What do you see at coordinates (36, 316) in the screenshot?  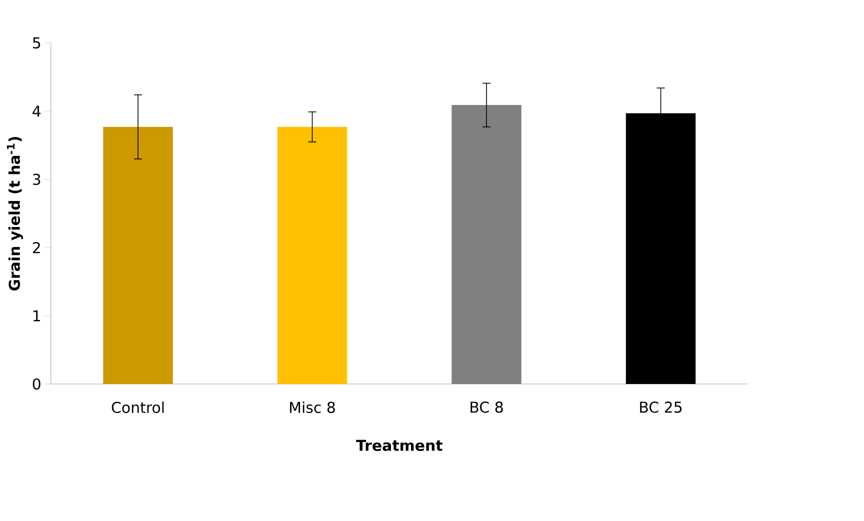 I see `y-tick-label: 1` at bounding box center [36, 316].